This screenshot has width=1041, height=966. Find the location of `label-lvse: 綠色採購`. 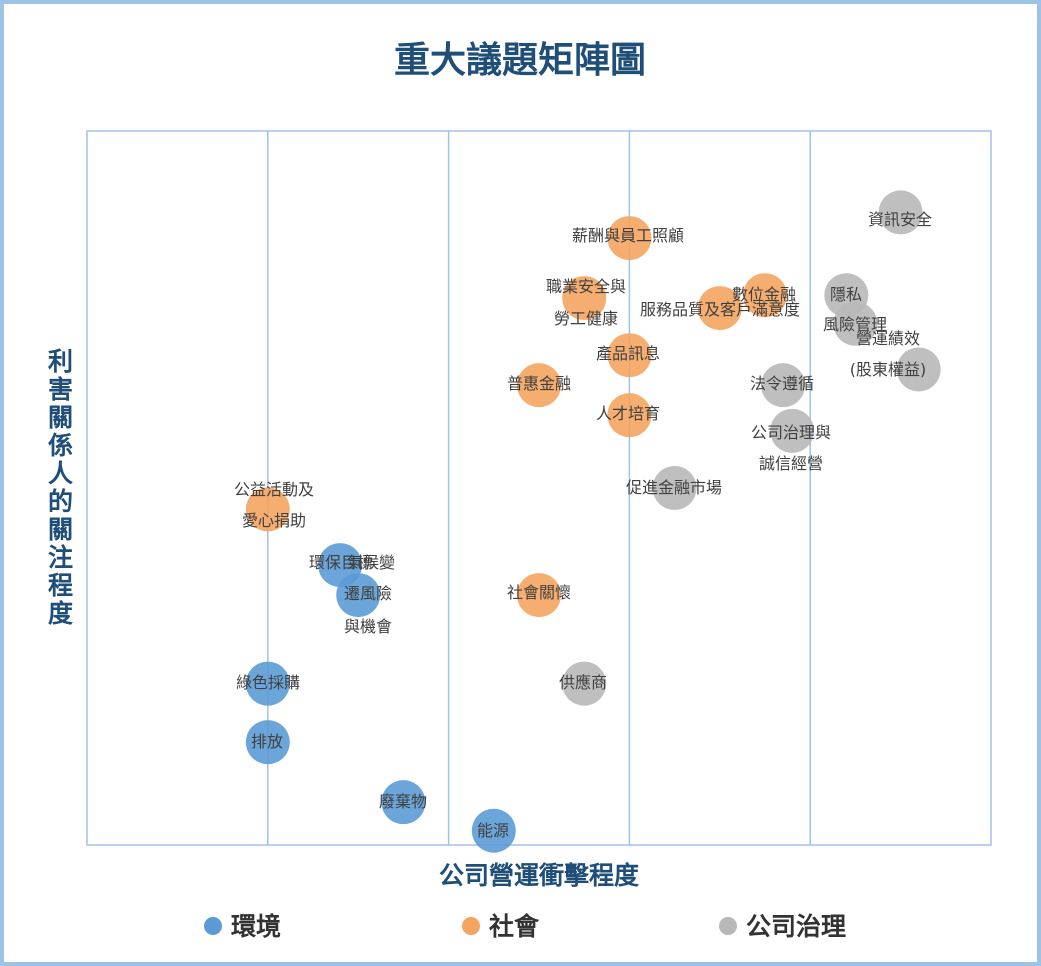

label-lvse: 綠色採購 is located at coordinates (268, 682).